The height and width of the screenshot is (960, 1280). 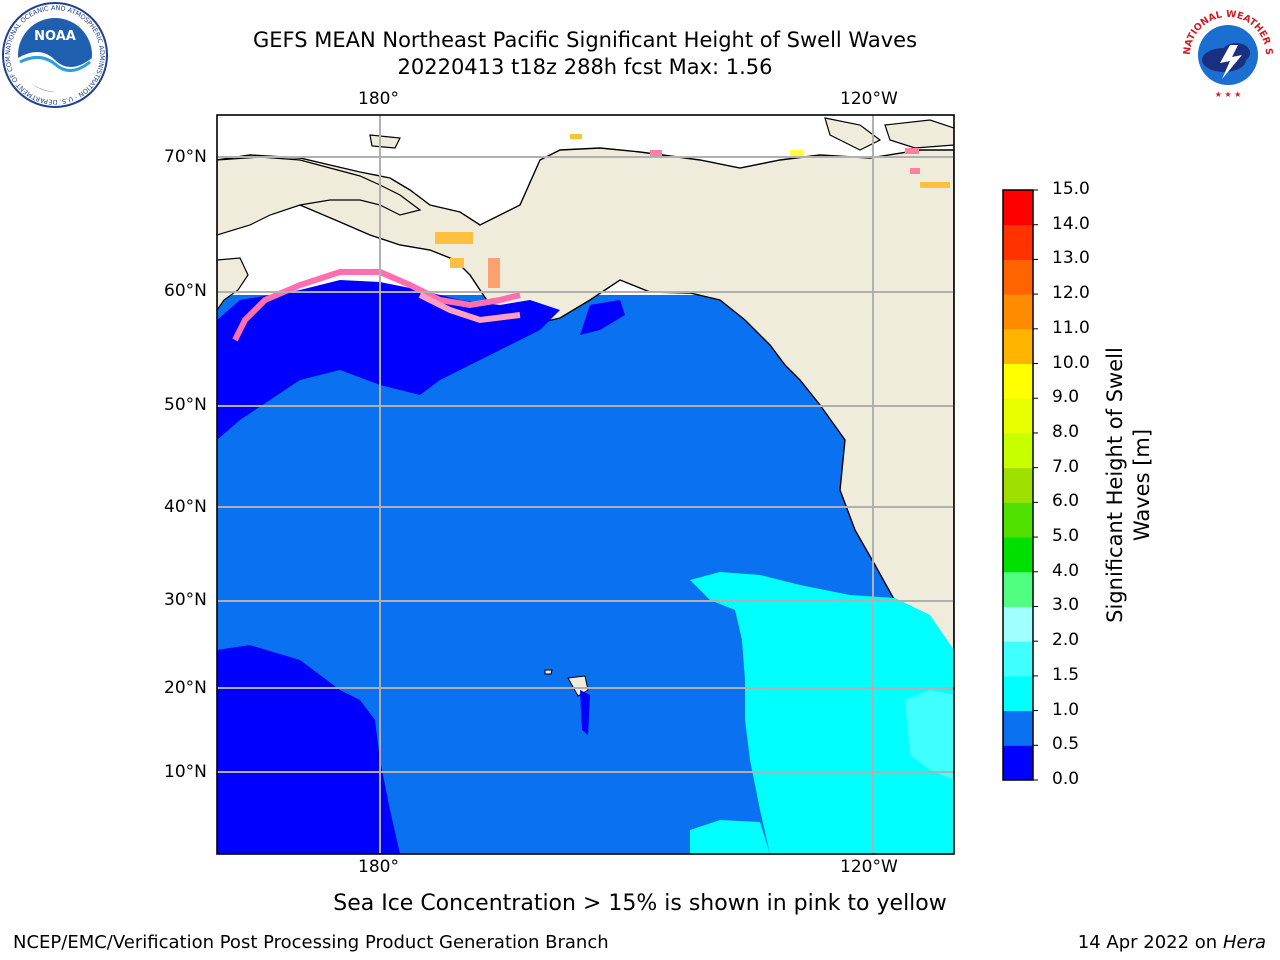 What do you see at coordinates (378, 867) in the screenshot?
I see `lon-label-bottom-180: 180°` at bounding box center [378, 867].